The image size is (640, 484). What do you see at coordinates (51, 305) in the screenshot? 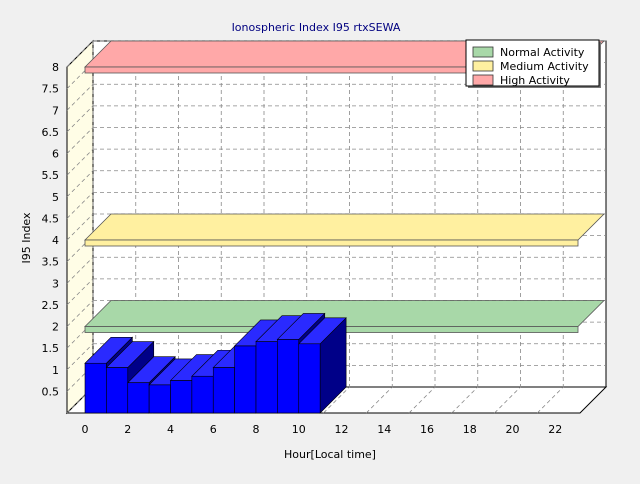
I see `y-tick-label: 2.5` at bounding box center [51, 305].